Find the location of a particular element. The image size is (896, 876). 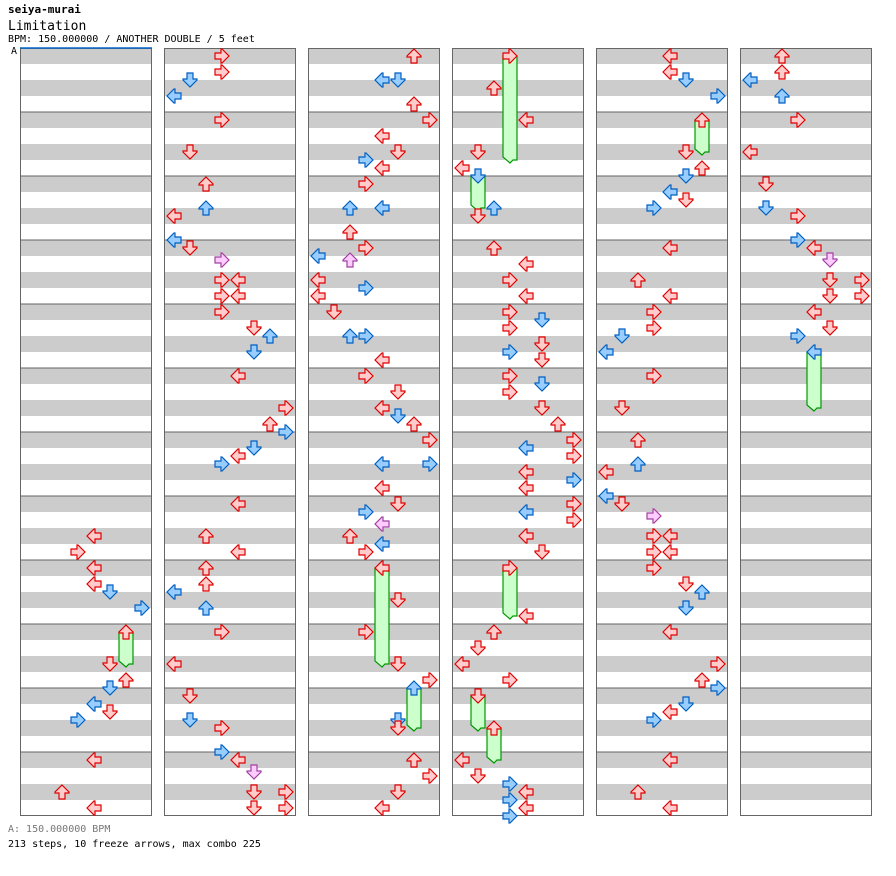

freeze-arrow is located at coordinates (382, 617).